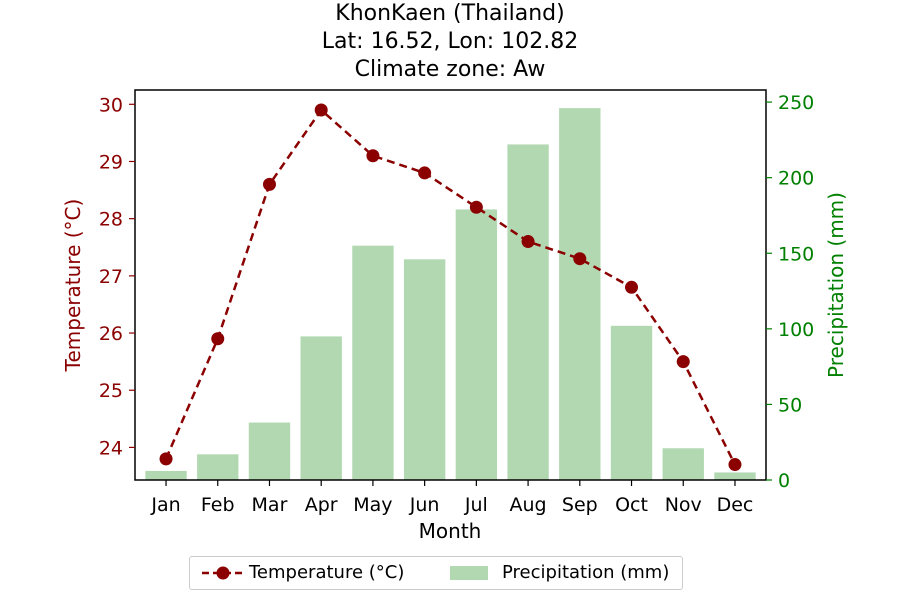 The image size is (900, 600). Describe the element at coordinates (270, 505) in the screenshot. I see `x-tick-label-mar: Mar` at that location.